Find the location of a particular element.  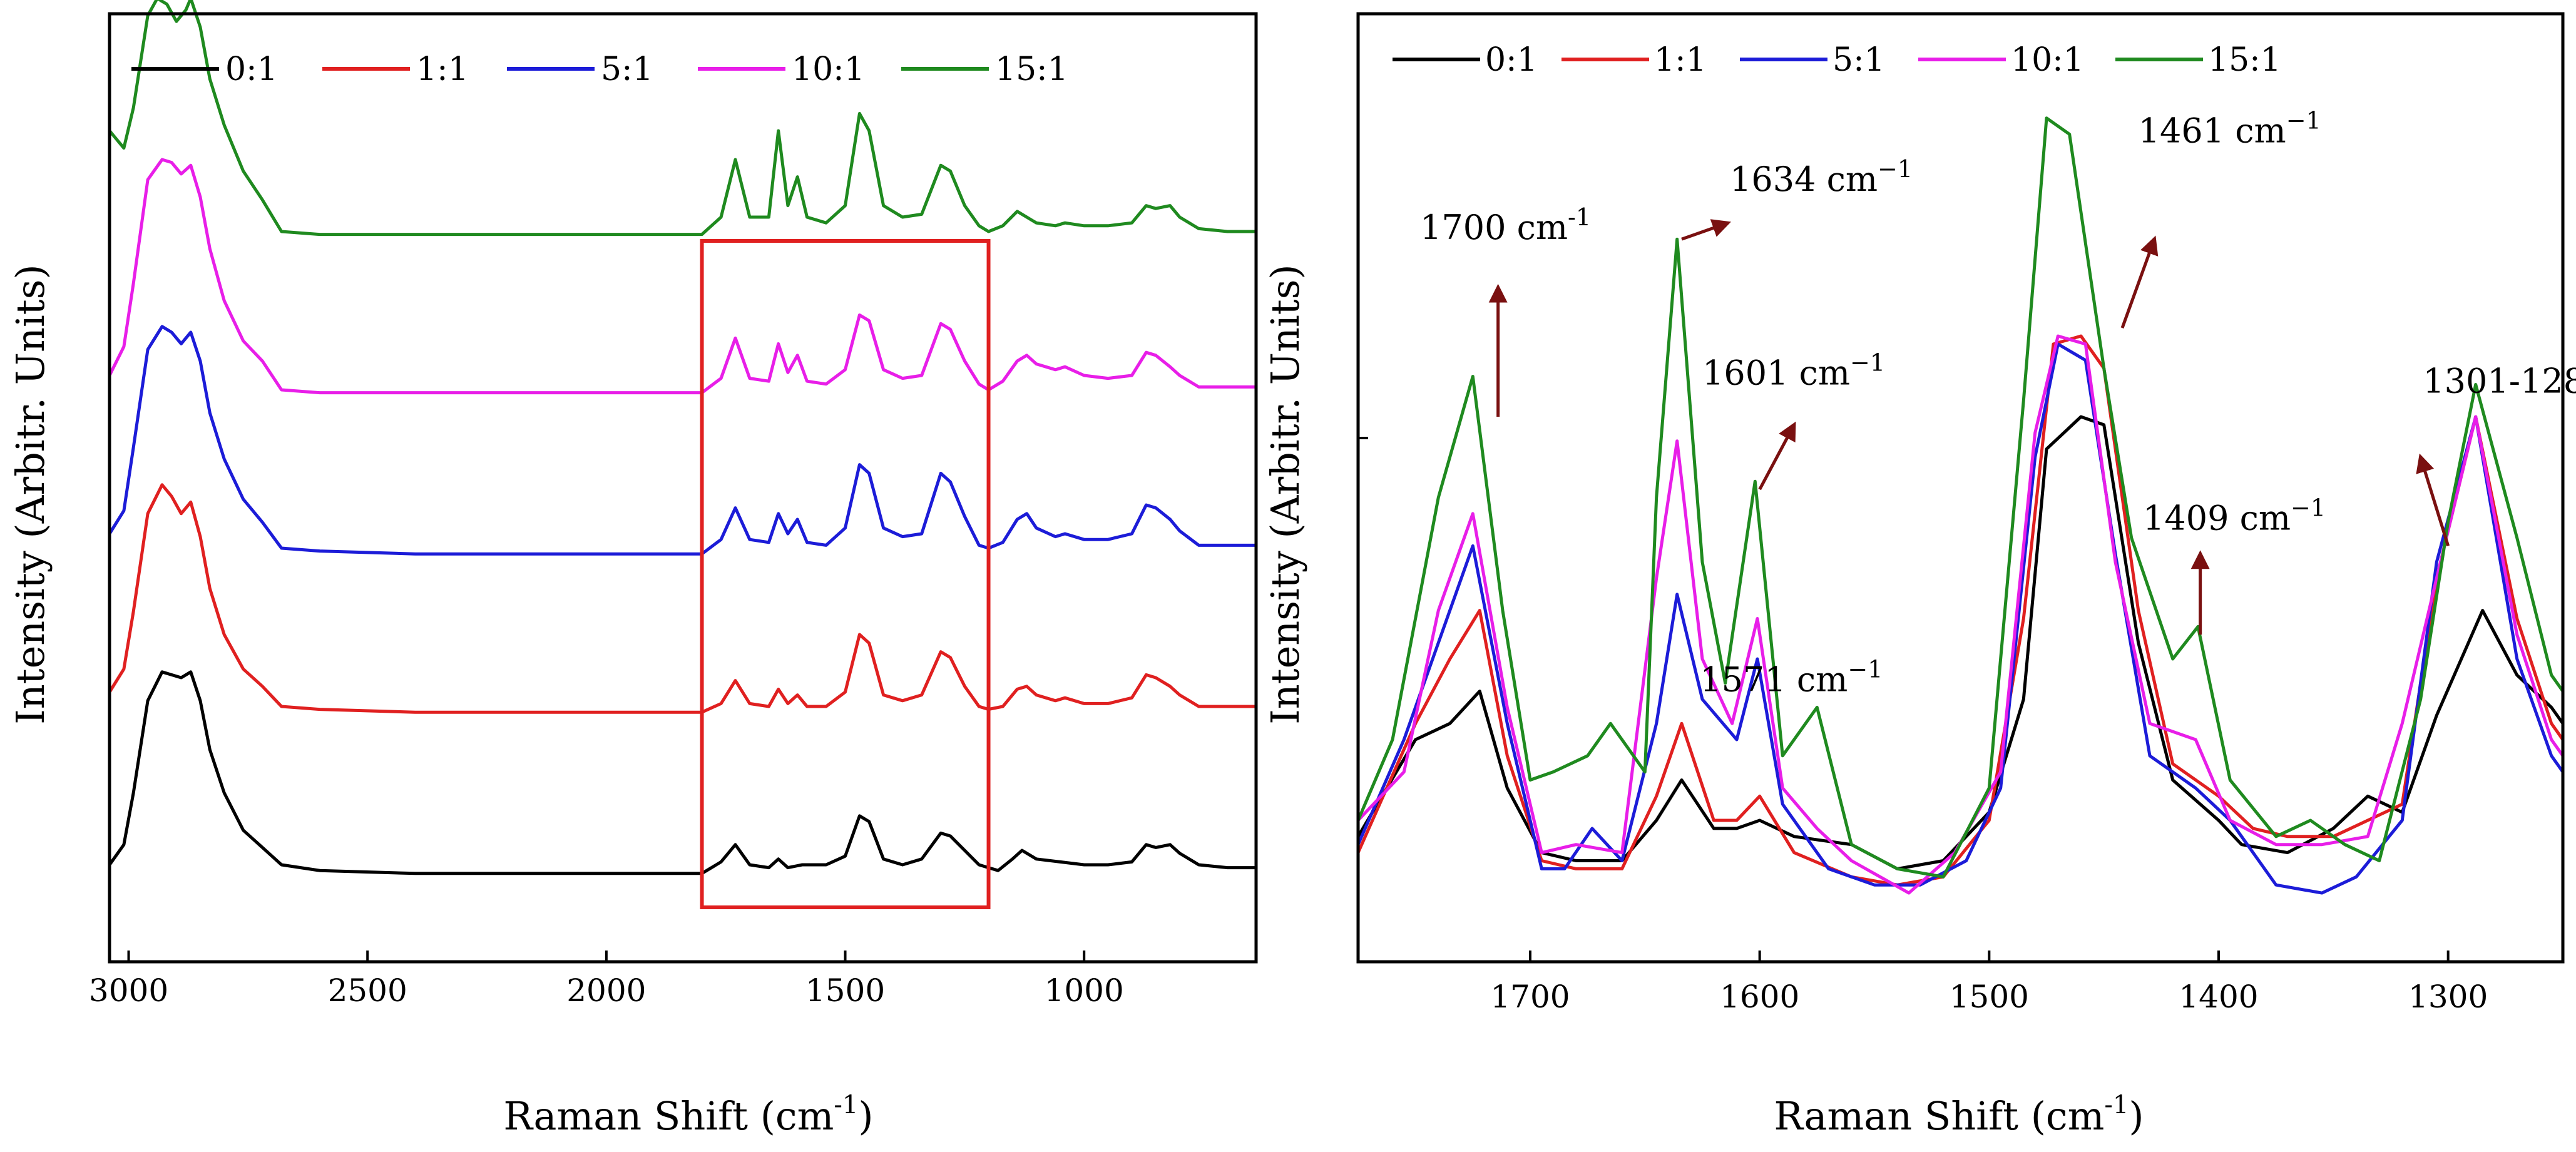

left-y-axis-label: Intensity (Arbitr. Units) is located at coordinates (31, 494).